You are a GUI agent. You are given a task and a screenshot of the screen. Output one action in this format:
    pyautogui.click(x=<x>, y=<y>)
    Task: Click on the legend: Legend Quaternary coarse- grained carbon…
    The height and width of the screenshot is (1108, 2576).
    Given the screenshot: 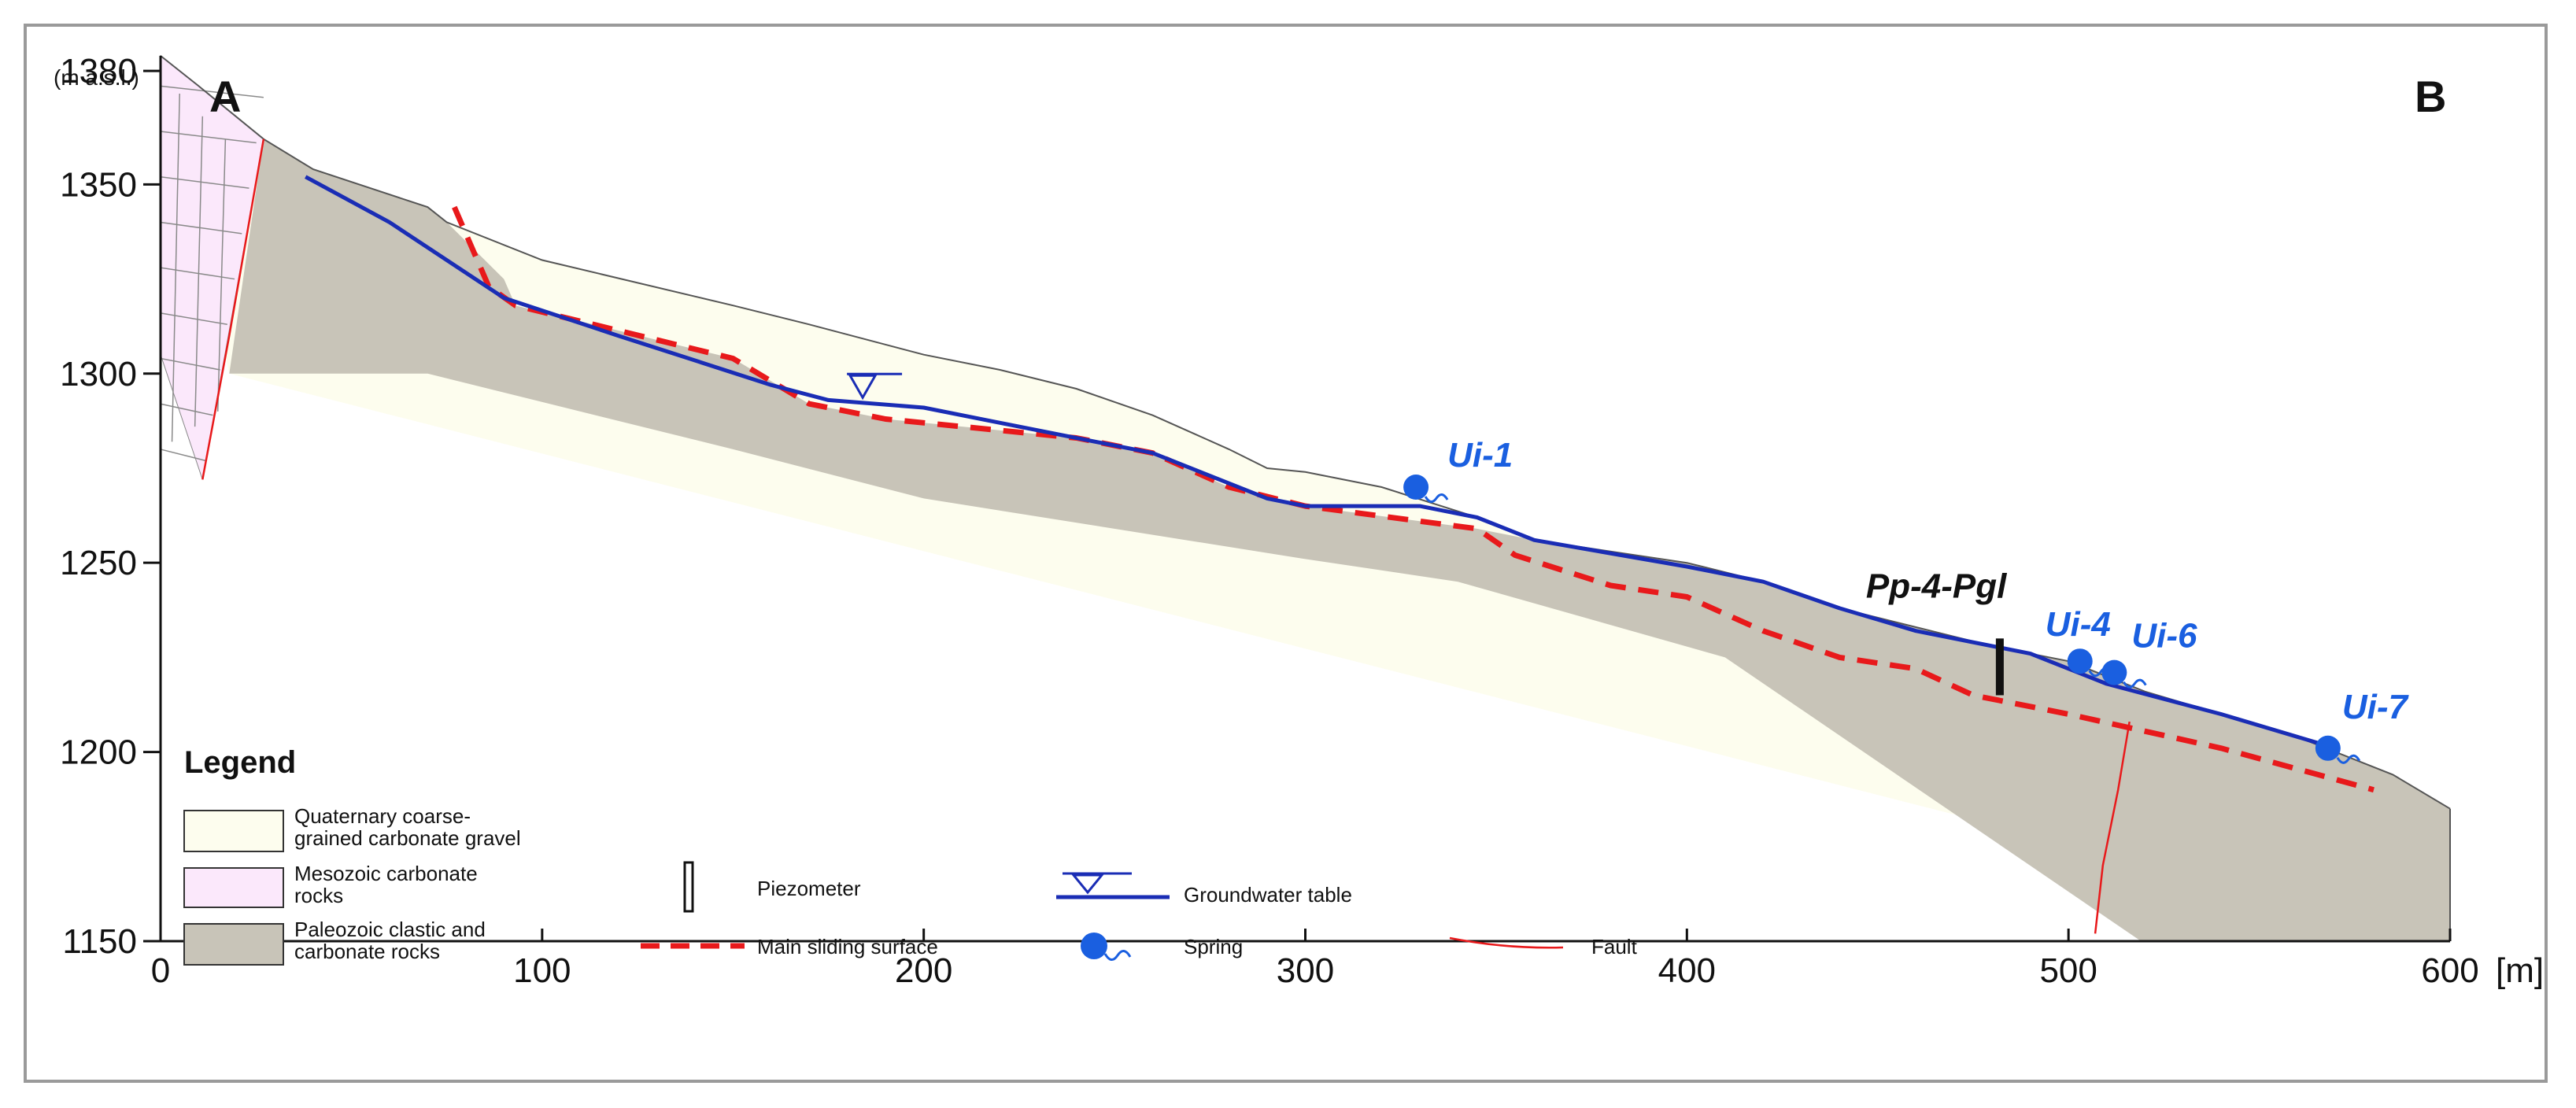 What is the action you would take?
    pyautogui.click(x=910, y=855)
    